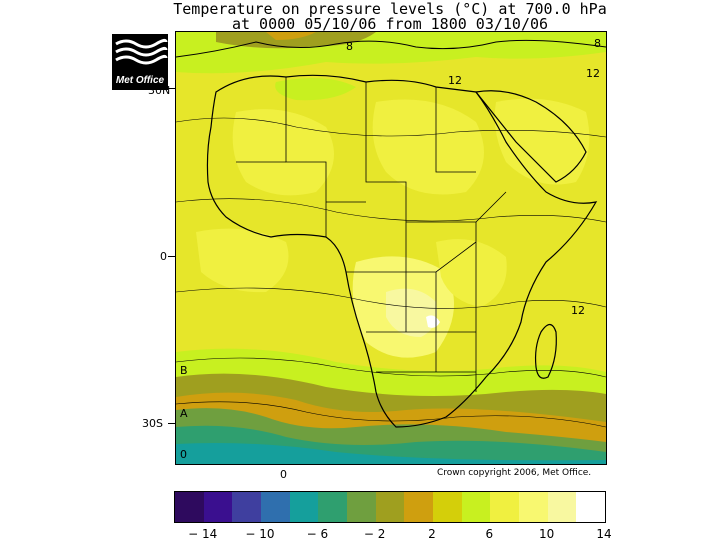 Image resolution: width=720 pixels, height=541 pixels. What do you see at coordinates (171, 88) in the screenshot?
I see `lat-tick-30n` at bounding box center [171, 88].